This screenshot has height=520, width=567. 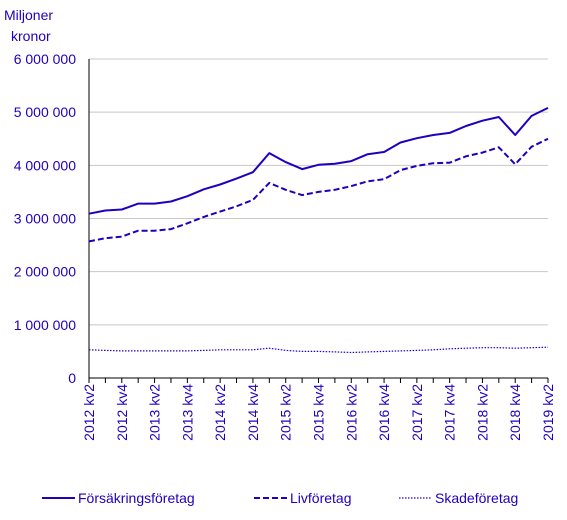 I want to click on x-tick-label: 2018 kv2, so click(x=482, y=412).